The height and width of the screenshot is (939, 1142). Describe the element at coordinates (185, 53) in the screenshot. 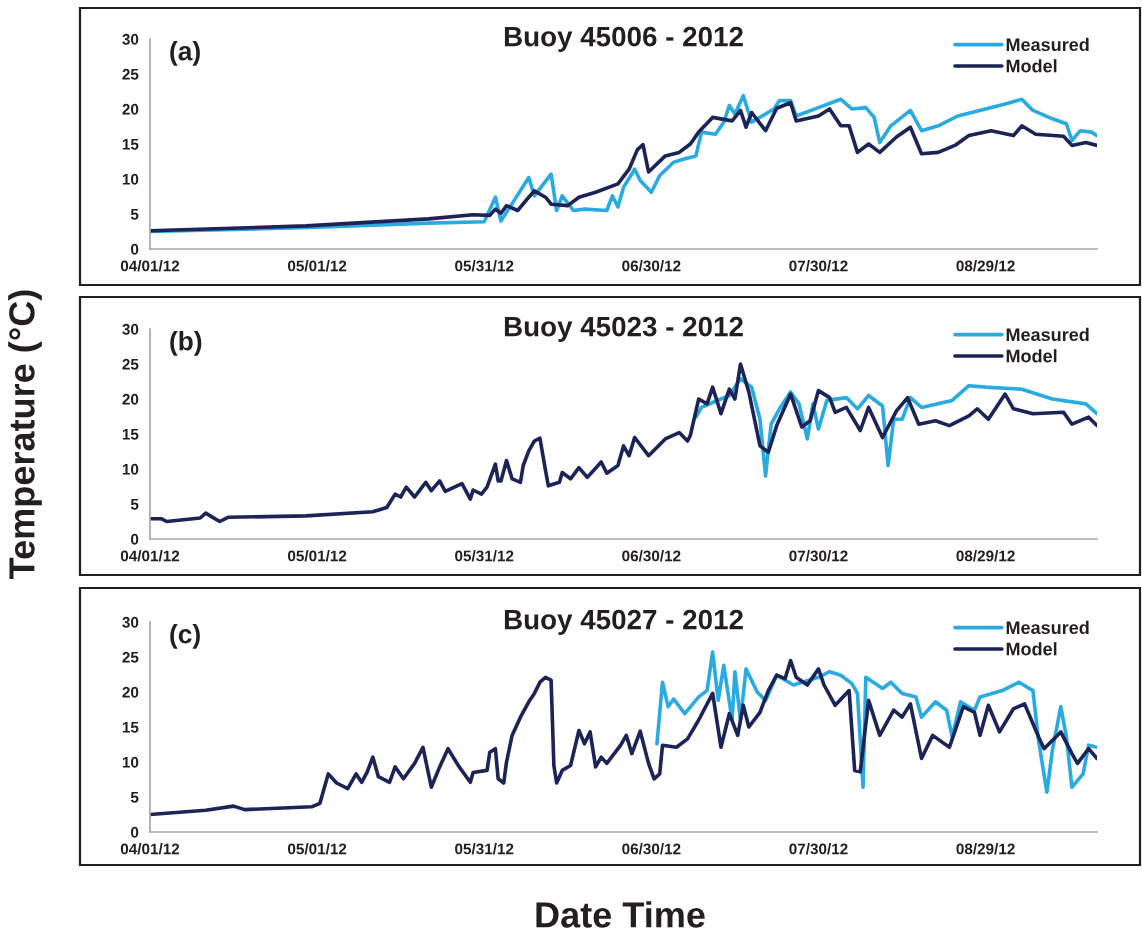

I see `annotation: (a)` at that location.